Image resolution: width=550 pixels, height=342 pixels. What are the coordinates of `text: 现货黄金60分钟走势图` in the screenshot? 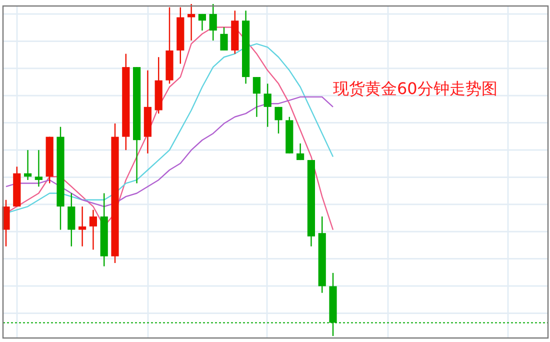 It's located at (415, 88).